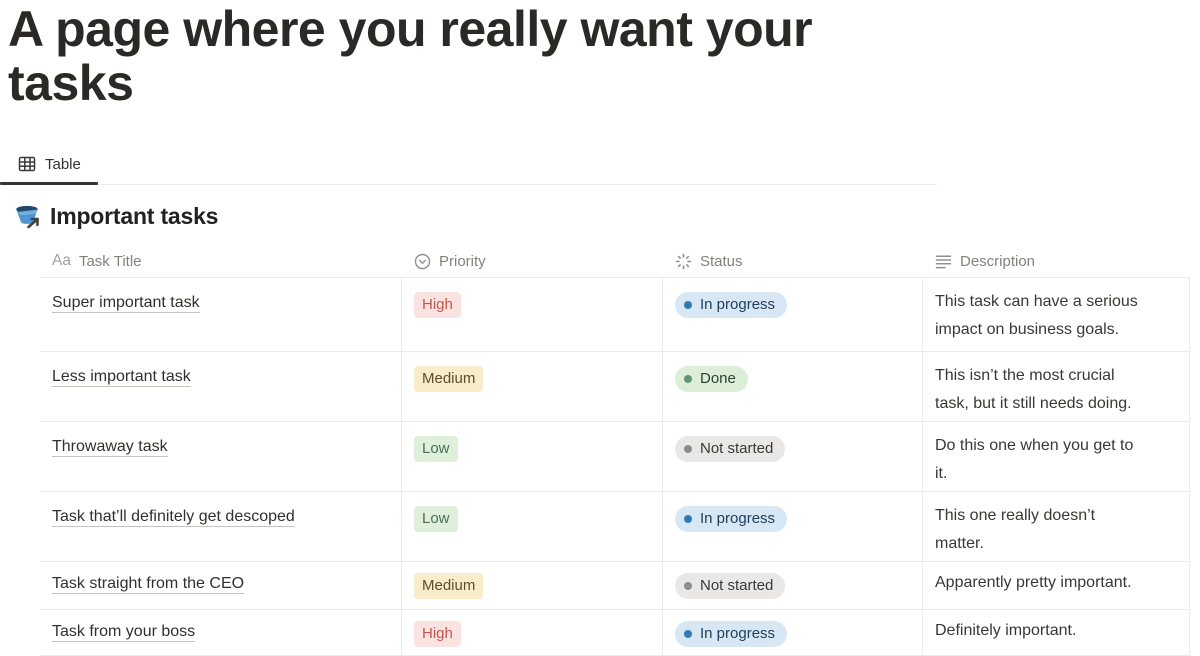 The image size is (1200, 656). I want to click on description-text: Do this one when you get to it., so click(1034, 459).